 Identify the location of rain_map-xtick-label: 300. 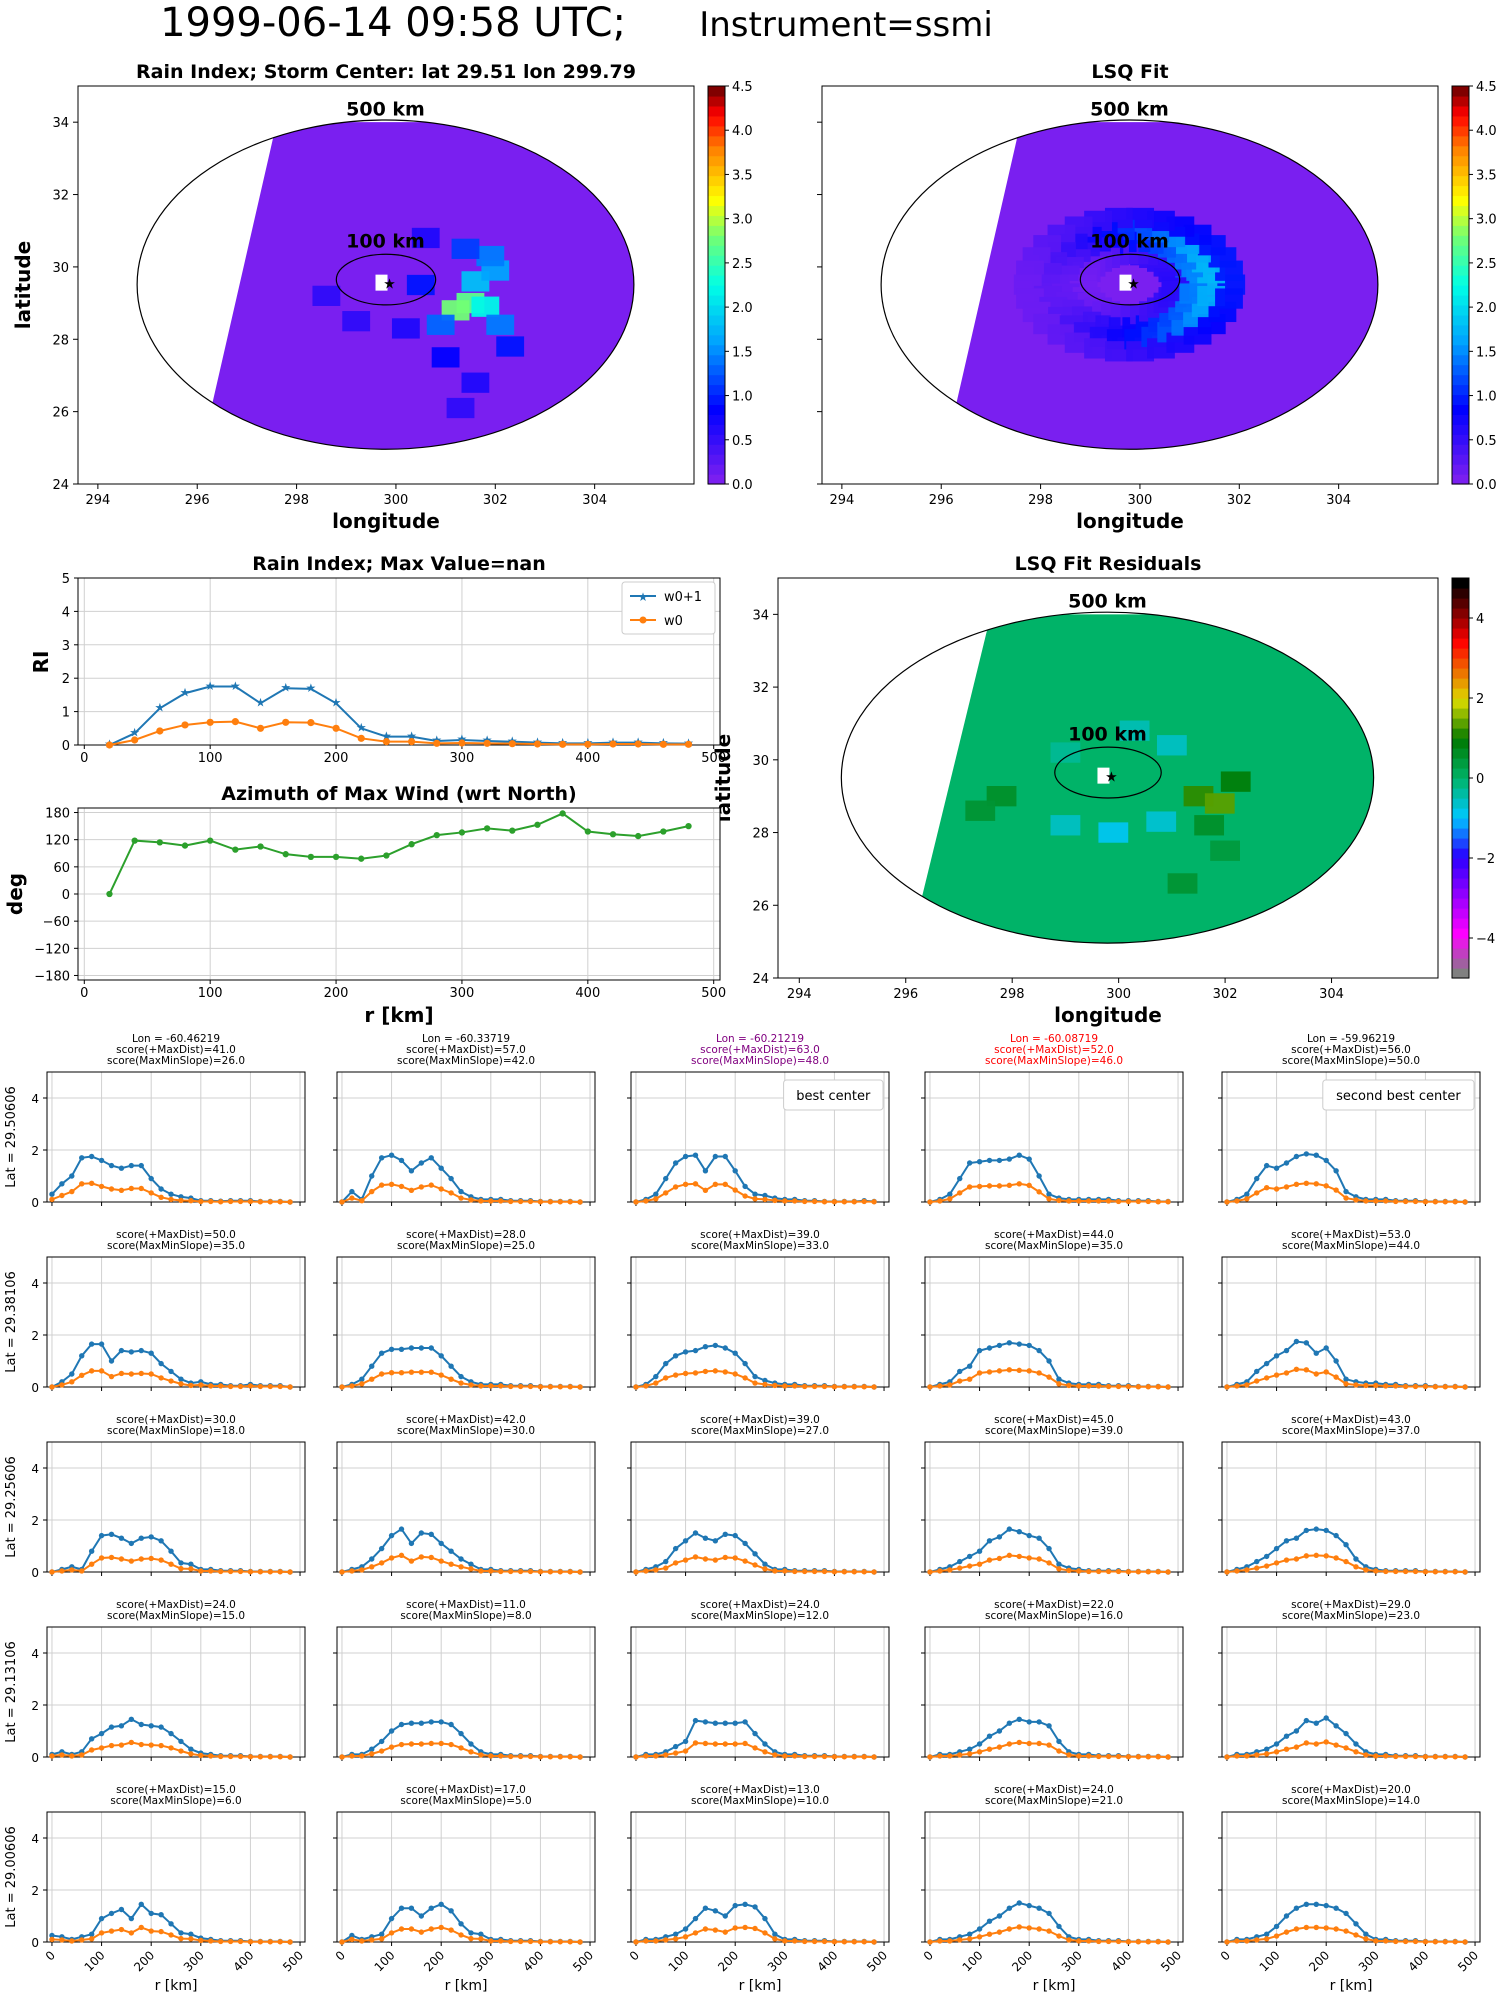
(396, 500).